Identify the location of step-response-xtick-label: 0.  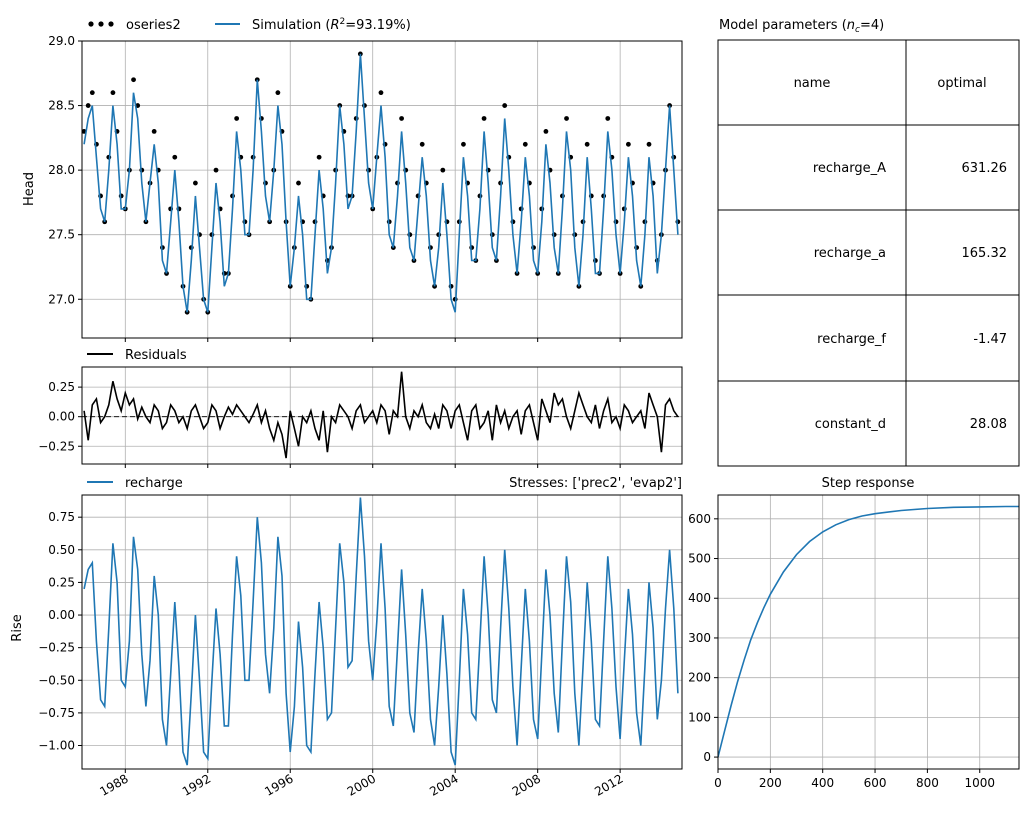
(718, 783).